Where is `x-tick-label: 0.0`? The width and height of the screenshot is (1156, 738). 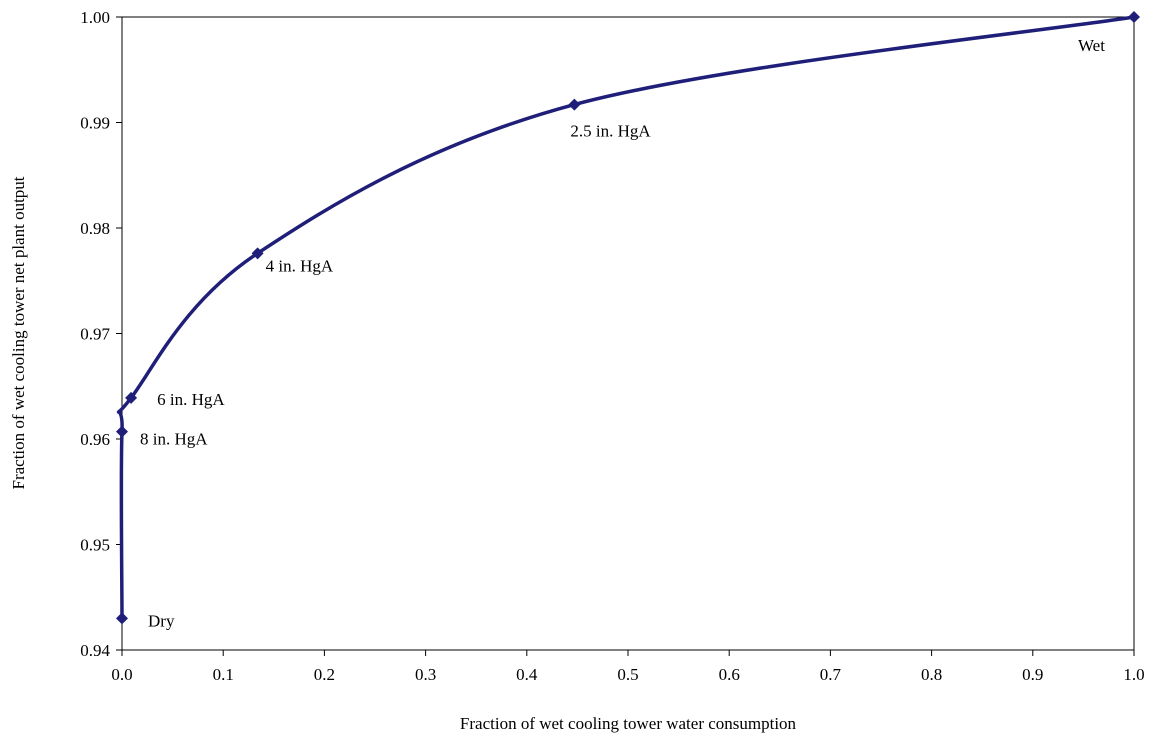
x-tick-label: 0.0 is located at coordinates (121, 674).